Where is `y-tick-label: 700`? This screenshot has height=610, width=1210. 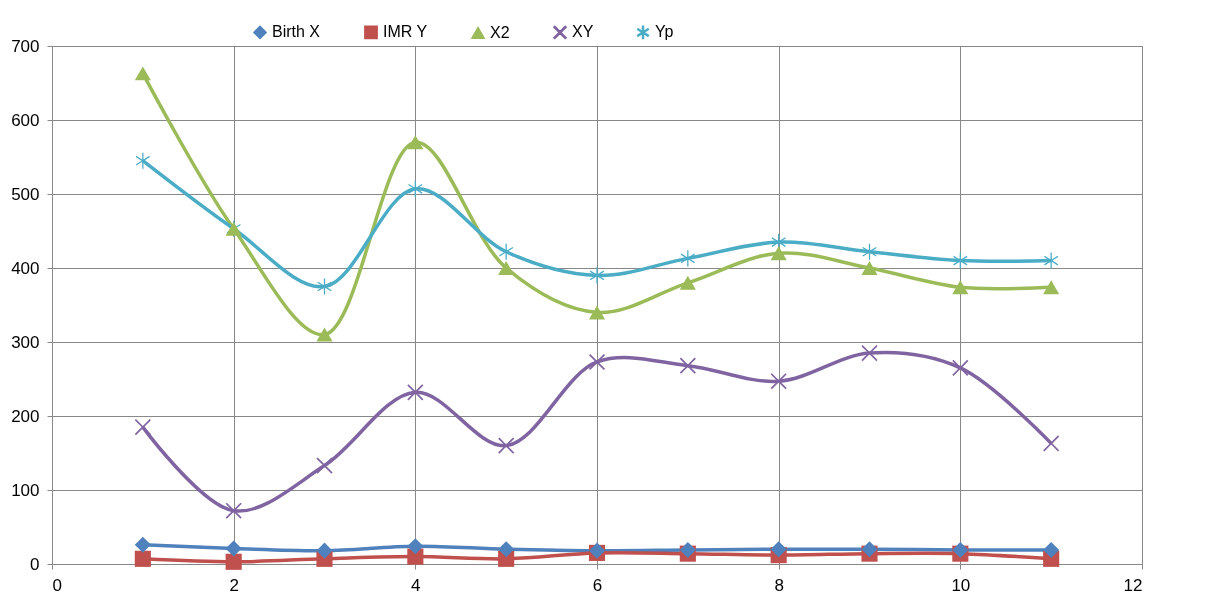 y-tick-label: 700 is located at coordinates (25, 46).